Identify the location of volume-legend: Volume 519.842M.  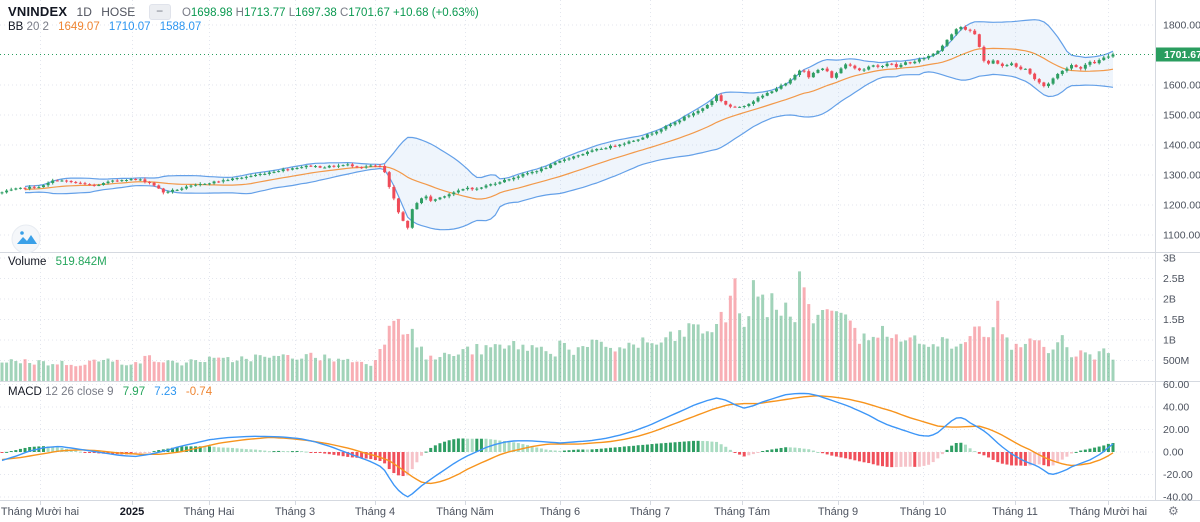
(57, 262).